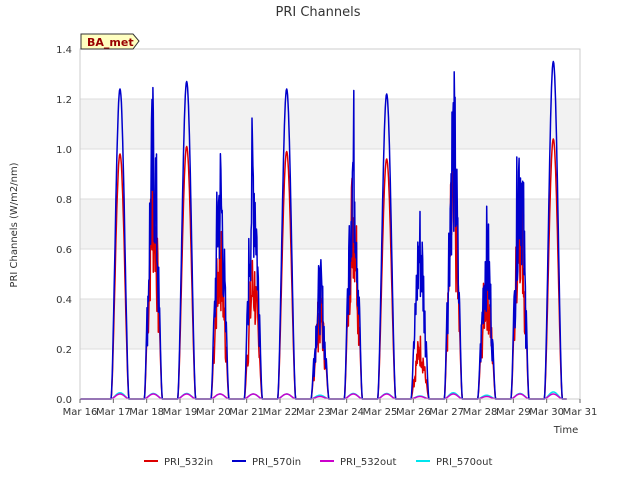 This screenshot has height=480, width=640. I want to click on y-tick-label: 0.2, so click(64, 350).